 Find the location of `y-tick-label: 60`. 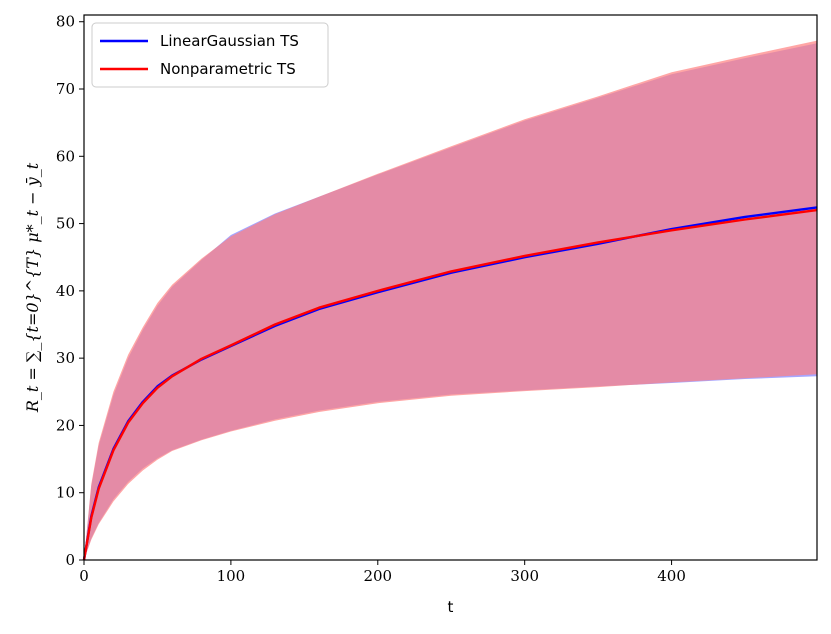

y-tick-label: 60 is located at coordinates (65, 156).